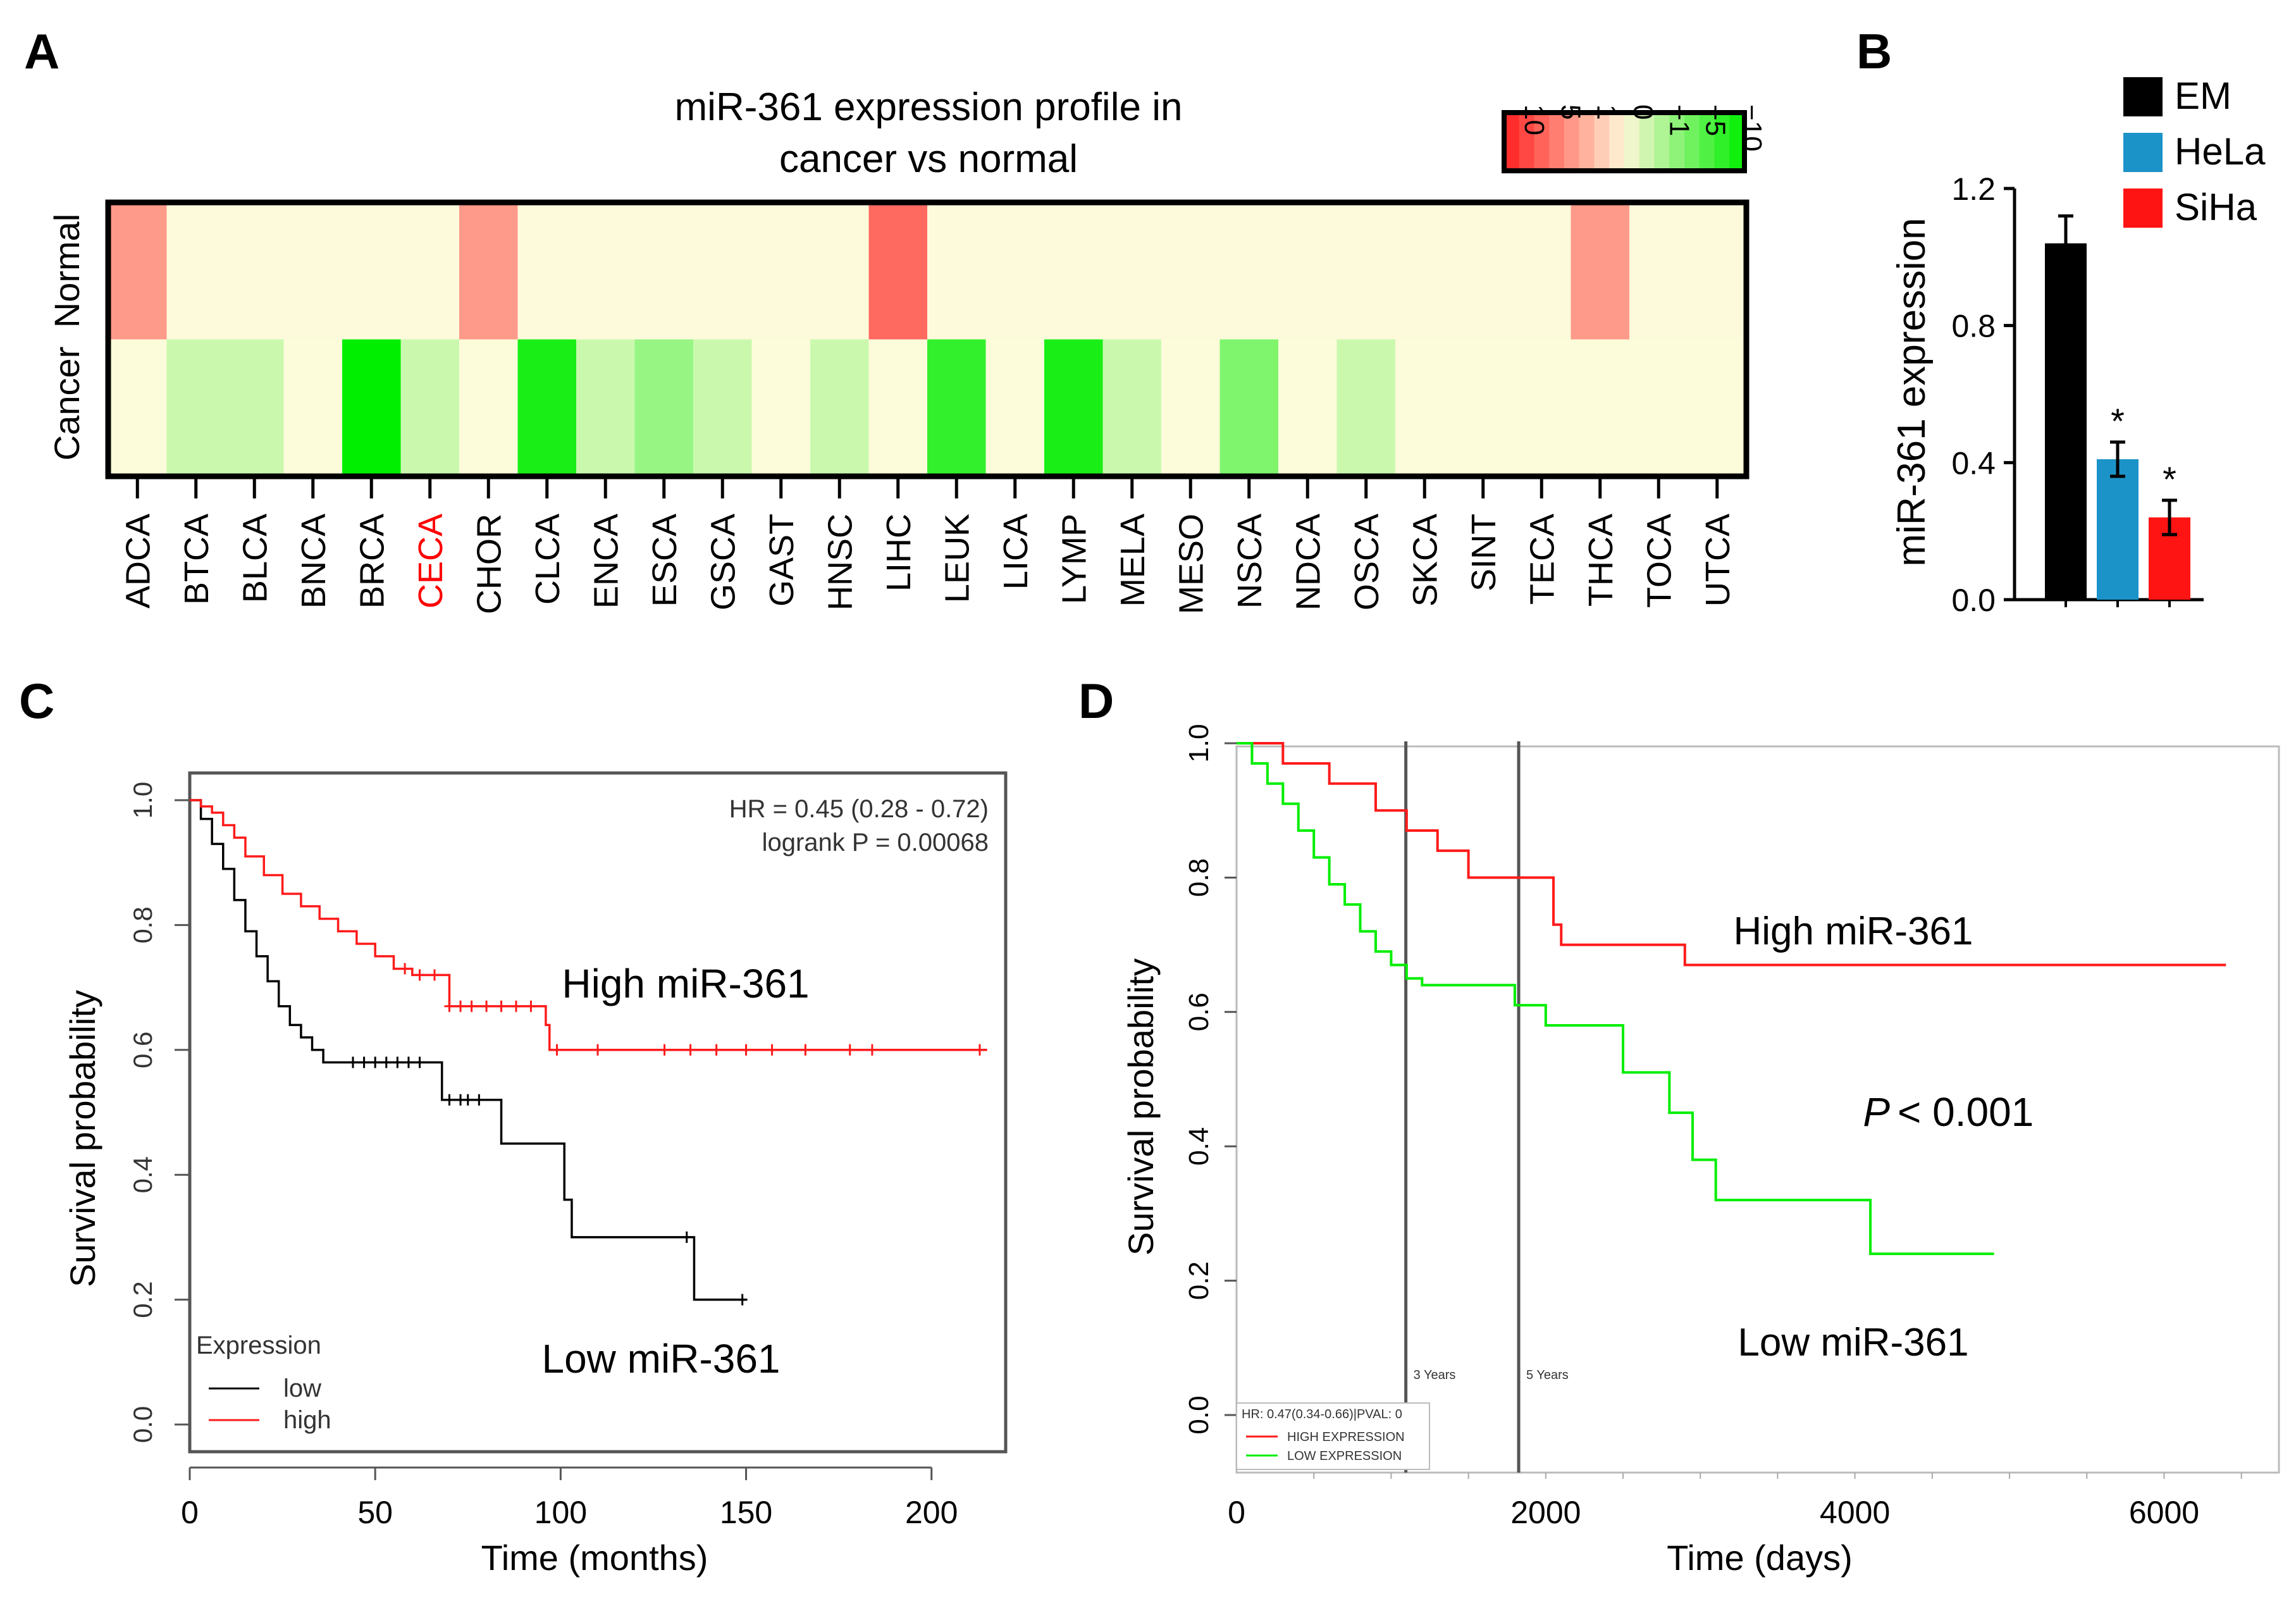 The height and width of the screenshot is (1601, 2296). Describe the element at coordinates (1874, 51) in the screenshot. I see `panel-label-b: B` at that location.